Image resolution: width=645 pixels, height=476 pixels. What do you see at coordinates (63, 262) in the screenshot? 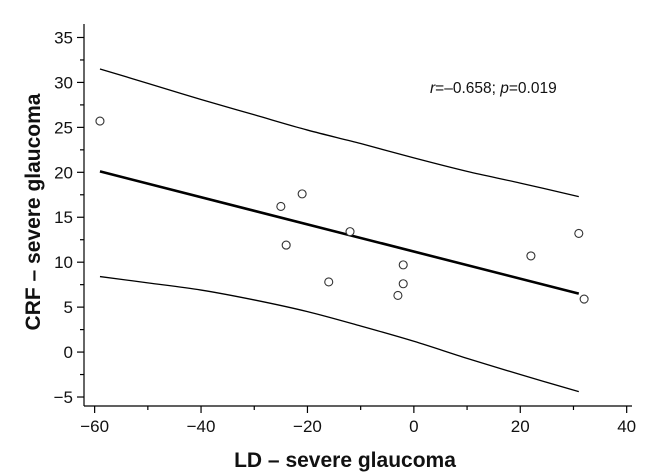
I see `y-tick-label: 10` at bounding box center [63, 262].